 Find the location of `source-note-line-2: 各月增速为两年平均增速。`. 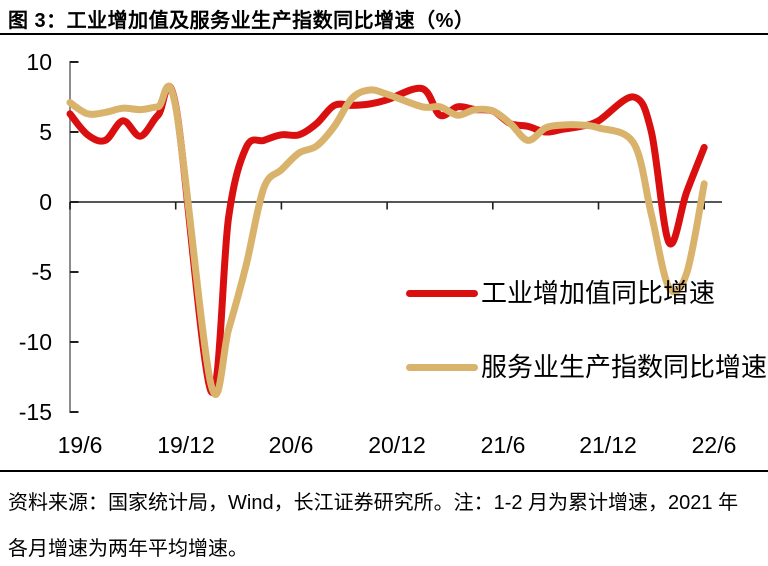

source-note-line-2: 各月增速为两年平均增速。 is located at coordinates (128, 549).